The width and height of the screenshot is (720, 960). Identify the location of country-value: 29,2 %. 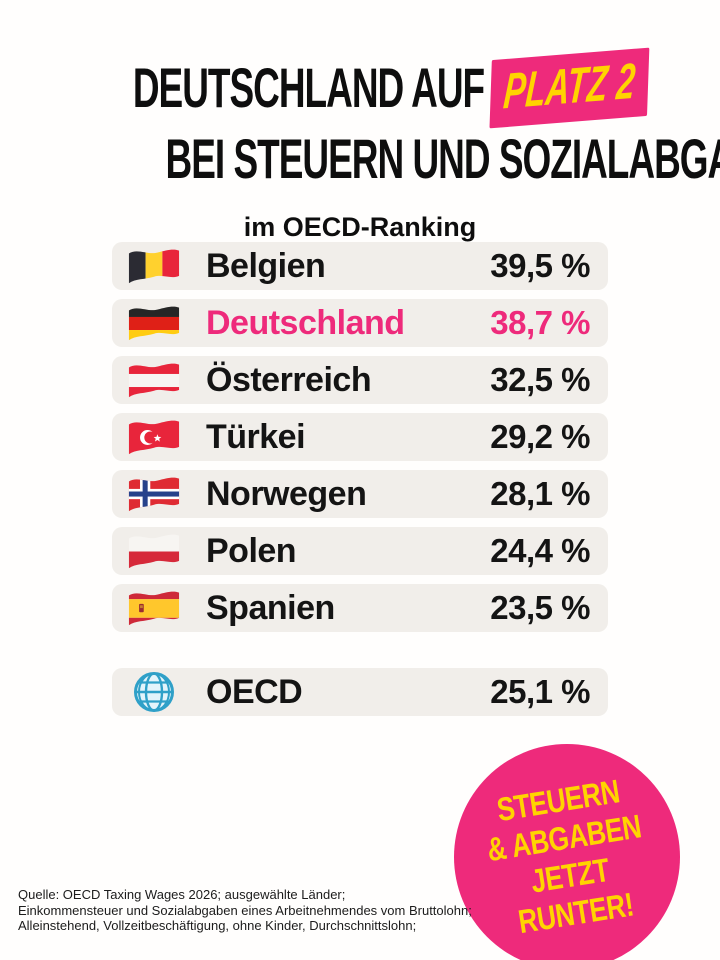
(540, 436).